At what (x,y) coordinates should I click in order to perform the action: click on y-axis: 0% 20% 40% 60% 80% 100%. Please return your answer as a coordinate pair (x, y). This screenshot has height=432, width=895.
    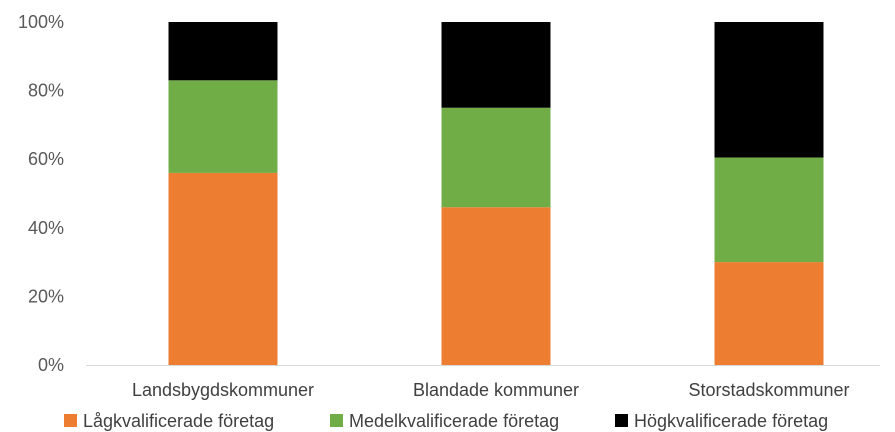
    Looking at the image, I should click on (41, 193).